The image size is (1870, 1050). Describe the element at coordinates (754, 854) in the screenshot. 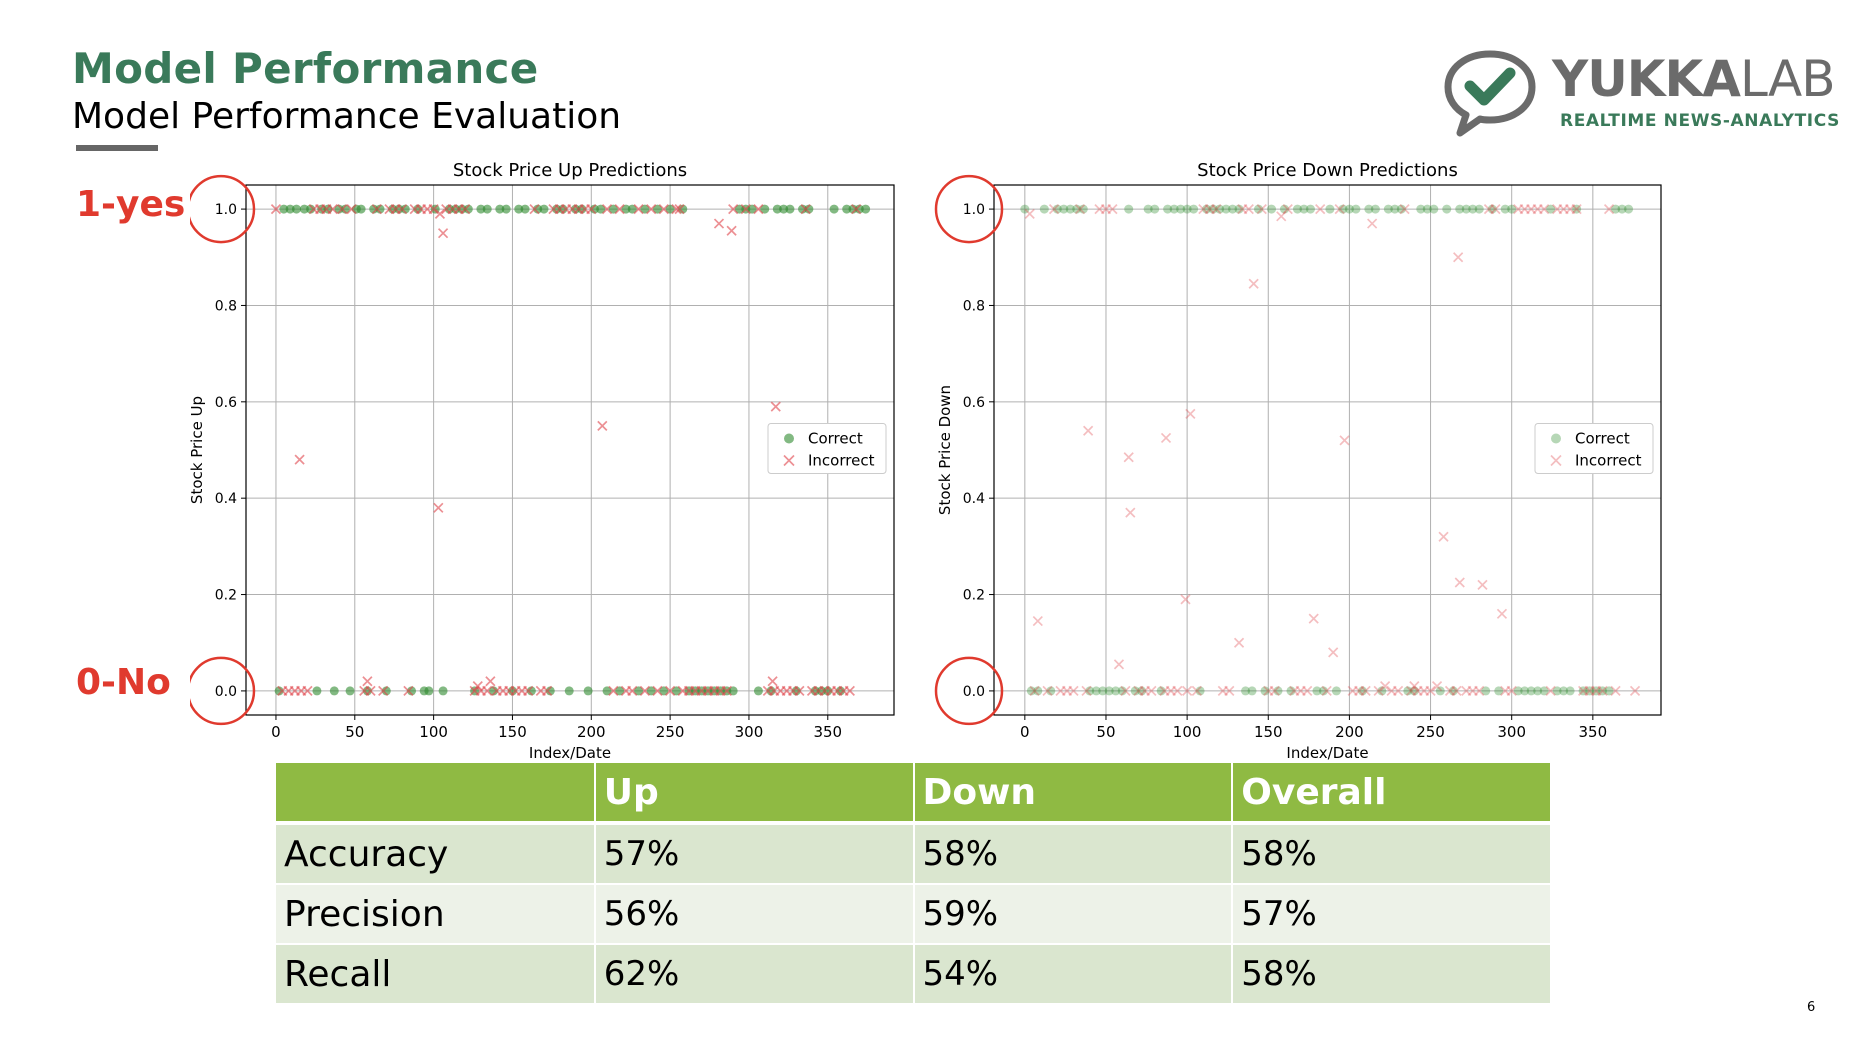

I see `cell-up: 57%` at that location.